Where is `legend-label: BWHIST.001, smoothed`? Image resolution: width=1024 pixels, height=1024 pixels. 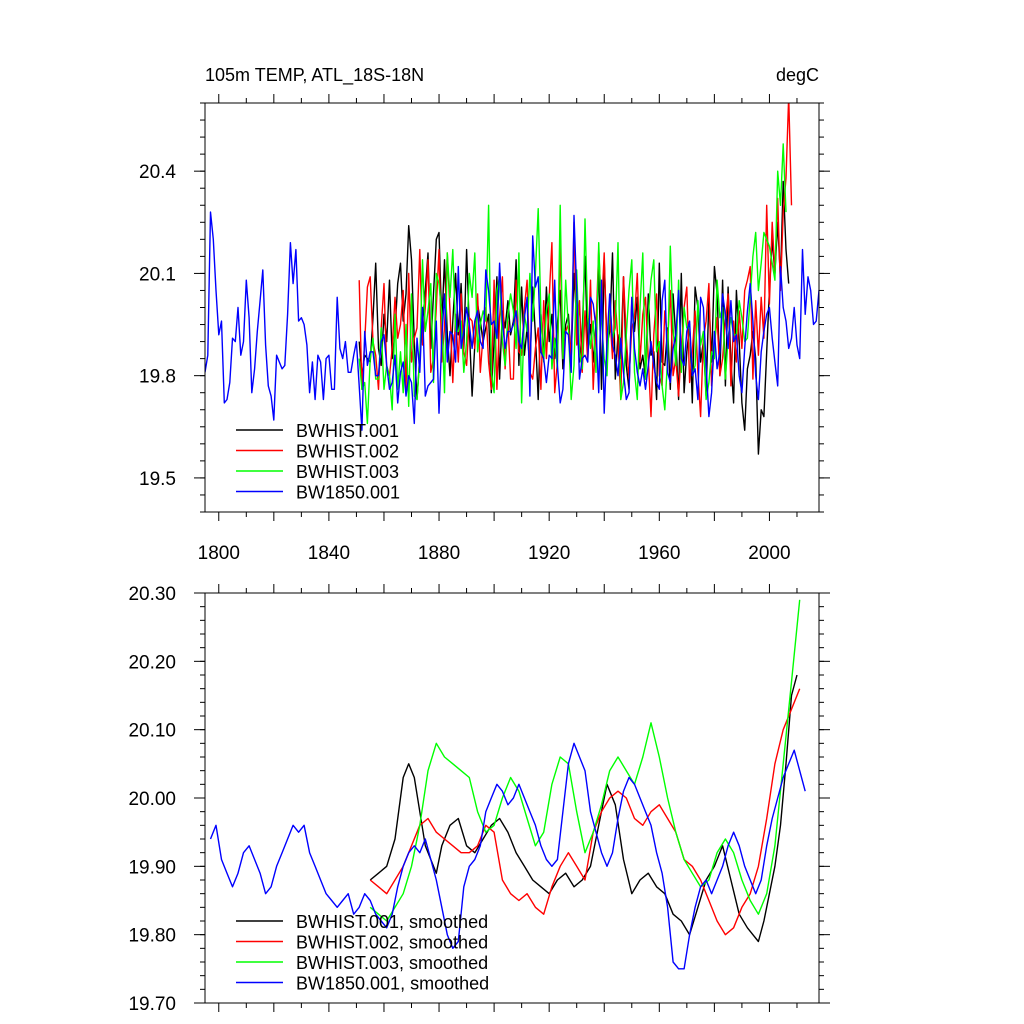 legend-label: BWHIST.001, smoothed is located at coordinates (392, 922).